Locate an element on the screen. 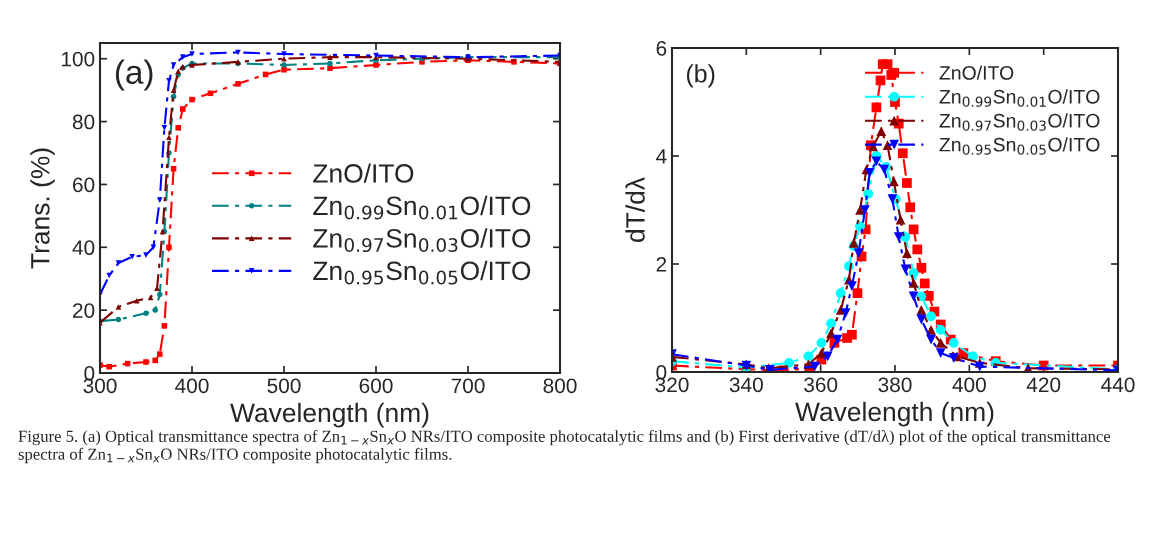 The image size is (1153, 535). y-tick-label: 4 is located at coordinates (661, 156).